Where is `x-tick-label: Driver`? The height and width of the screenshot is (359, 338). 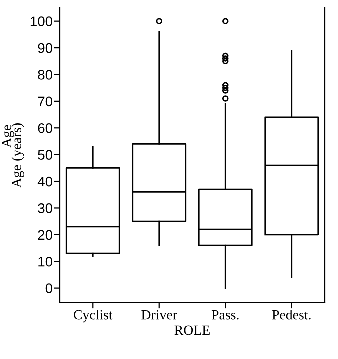 x-tick-label: Driver is located at coordinates (160, 315).